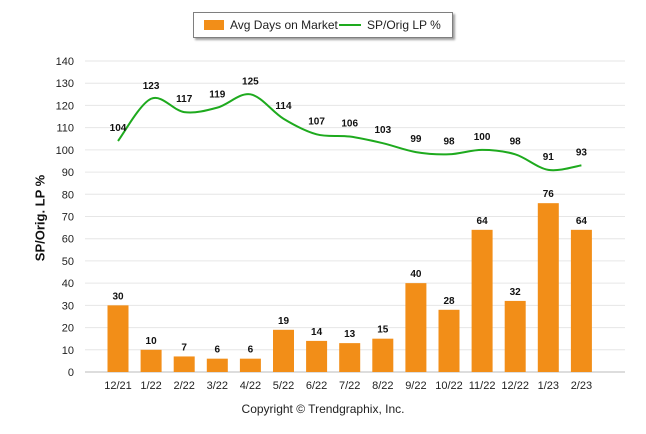 Image resolution: width=646 pixels, height=434 pixels. What do you see at coordinates (65, 151) in the screenshot?
I see `y-tick-label: 100` at bounding box center [65, 151].